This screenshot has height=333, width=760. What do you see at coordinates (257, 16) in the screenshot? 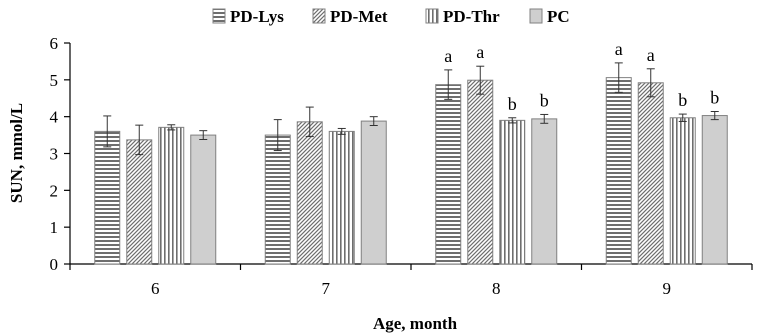
I see `legend-label: PD-Lys` at bounding box center [257, 16].